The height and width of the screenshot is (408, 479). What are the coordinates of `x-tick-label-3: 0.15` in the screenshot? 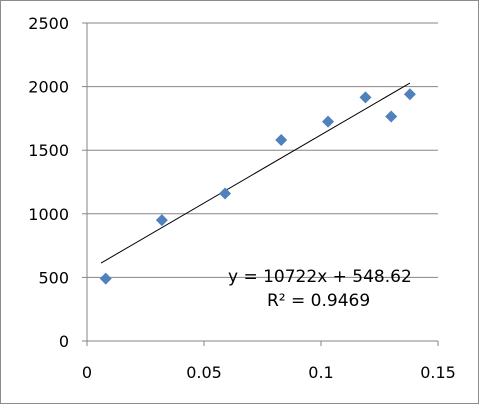 It's located at (438, 372).